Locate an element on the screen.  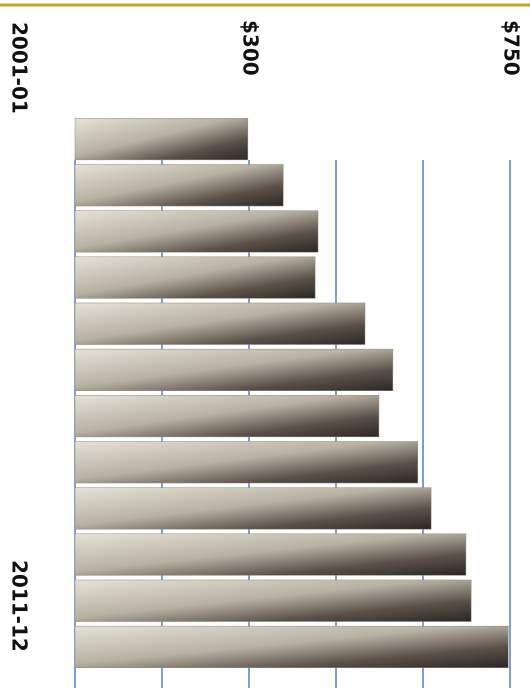
y-tick-label: 2011-12 is located at coordinates (20, 606).